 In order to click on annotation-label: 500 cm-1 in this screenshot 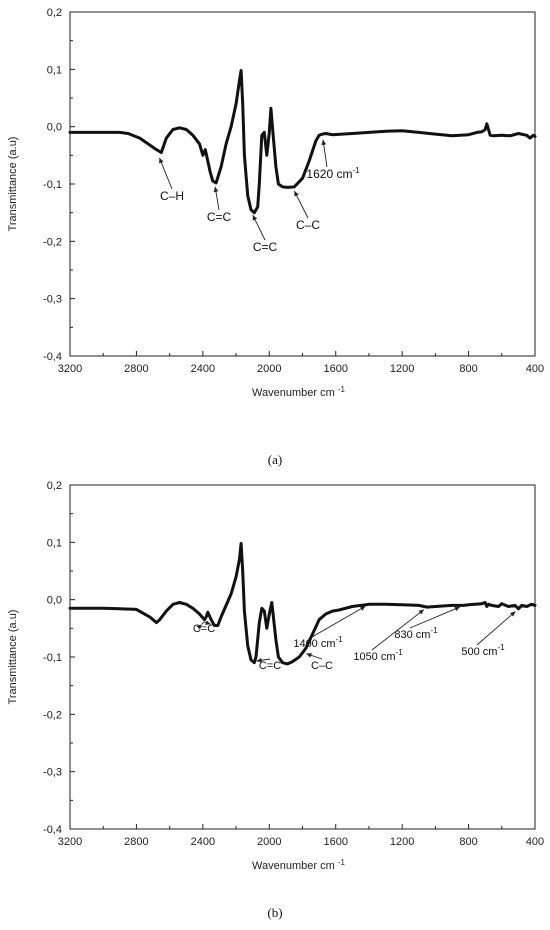, I will do `click(483, 650)`.